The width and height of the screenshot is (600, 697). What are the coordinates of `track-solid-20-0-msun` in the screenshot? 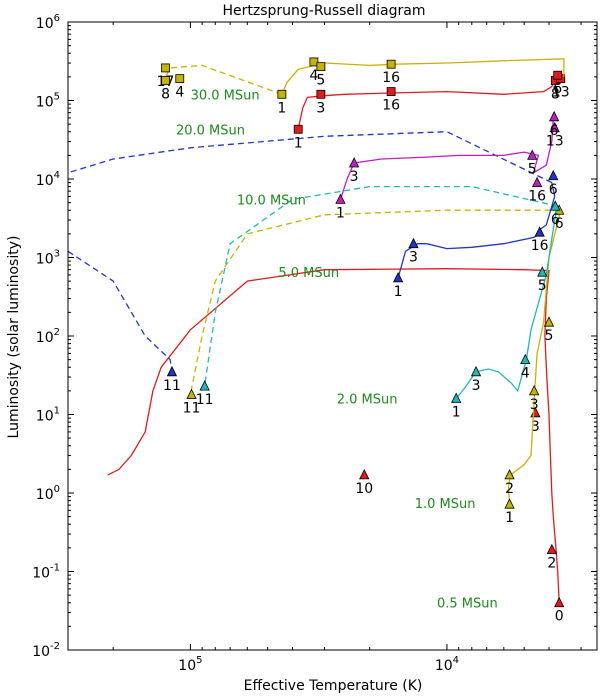 It's located at (428, 103).